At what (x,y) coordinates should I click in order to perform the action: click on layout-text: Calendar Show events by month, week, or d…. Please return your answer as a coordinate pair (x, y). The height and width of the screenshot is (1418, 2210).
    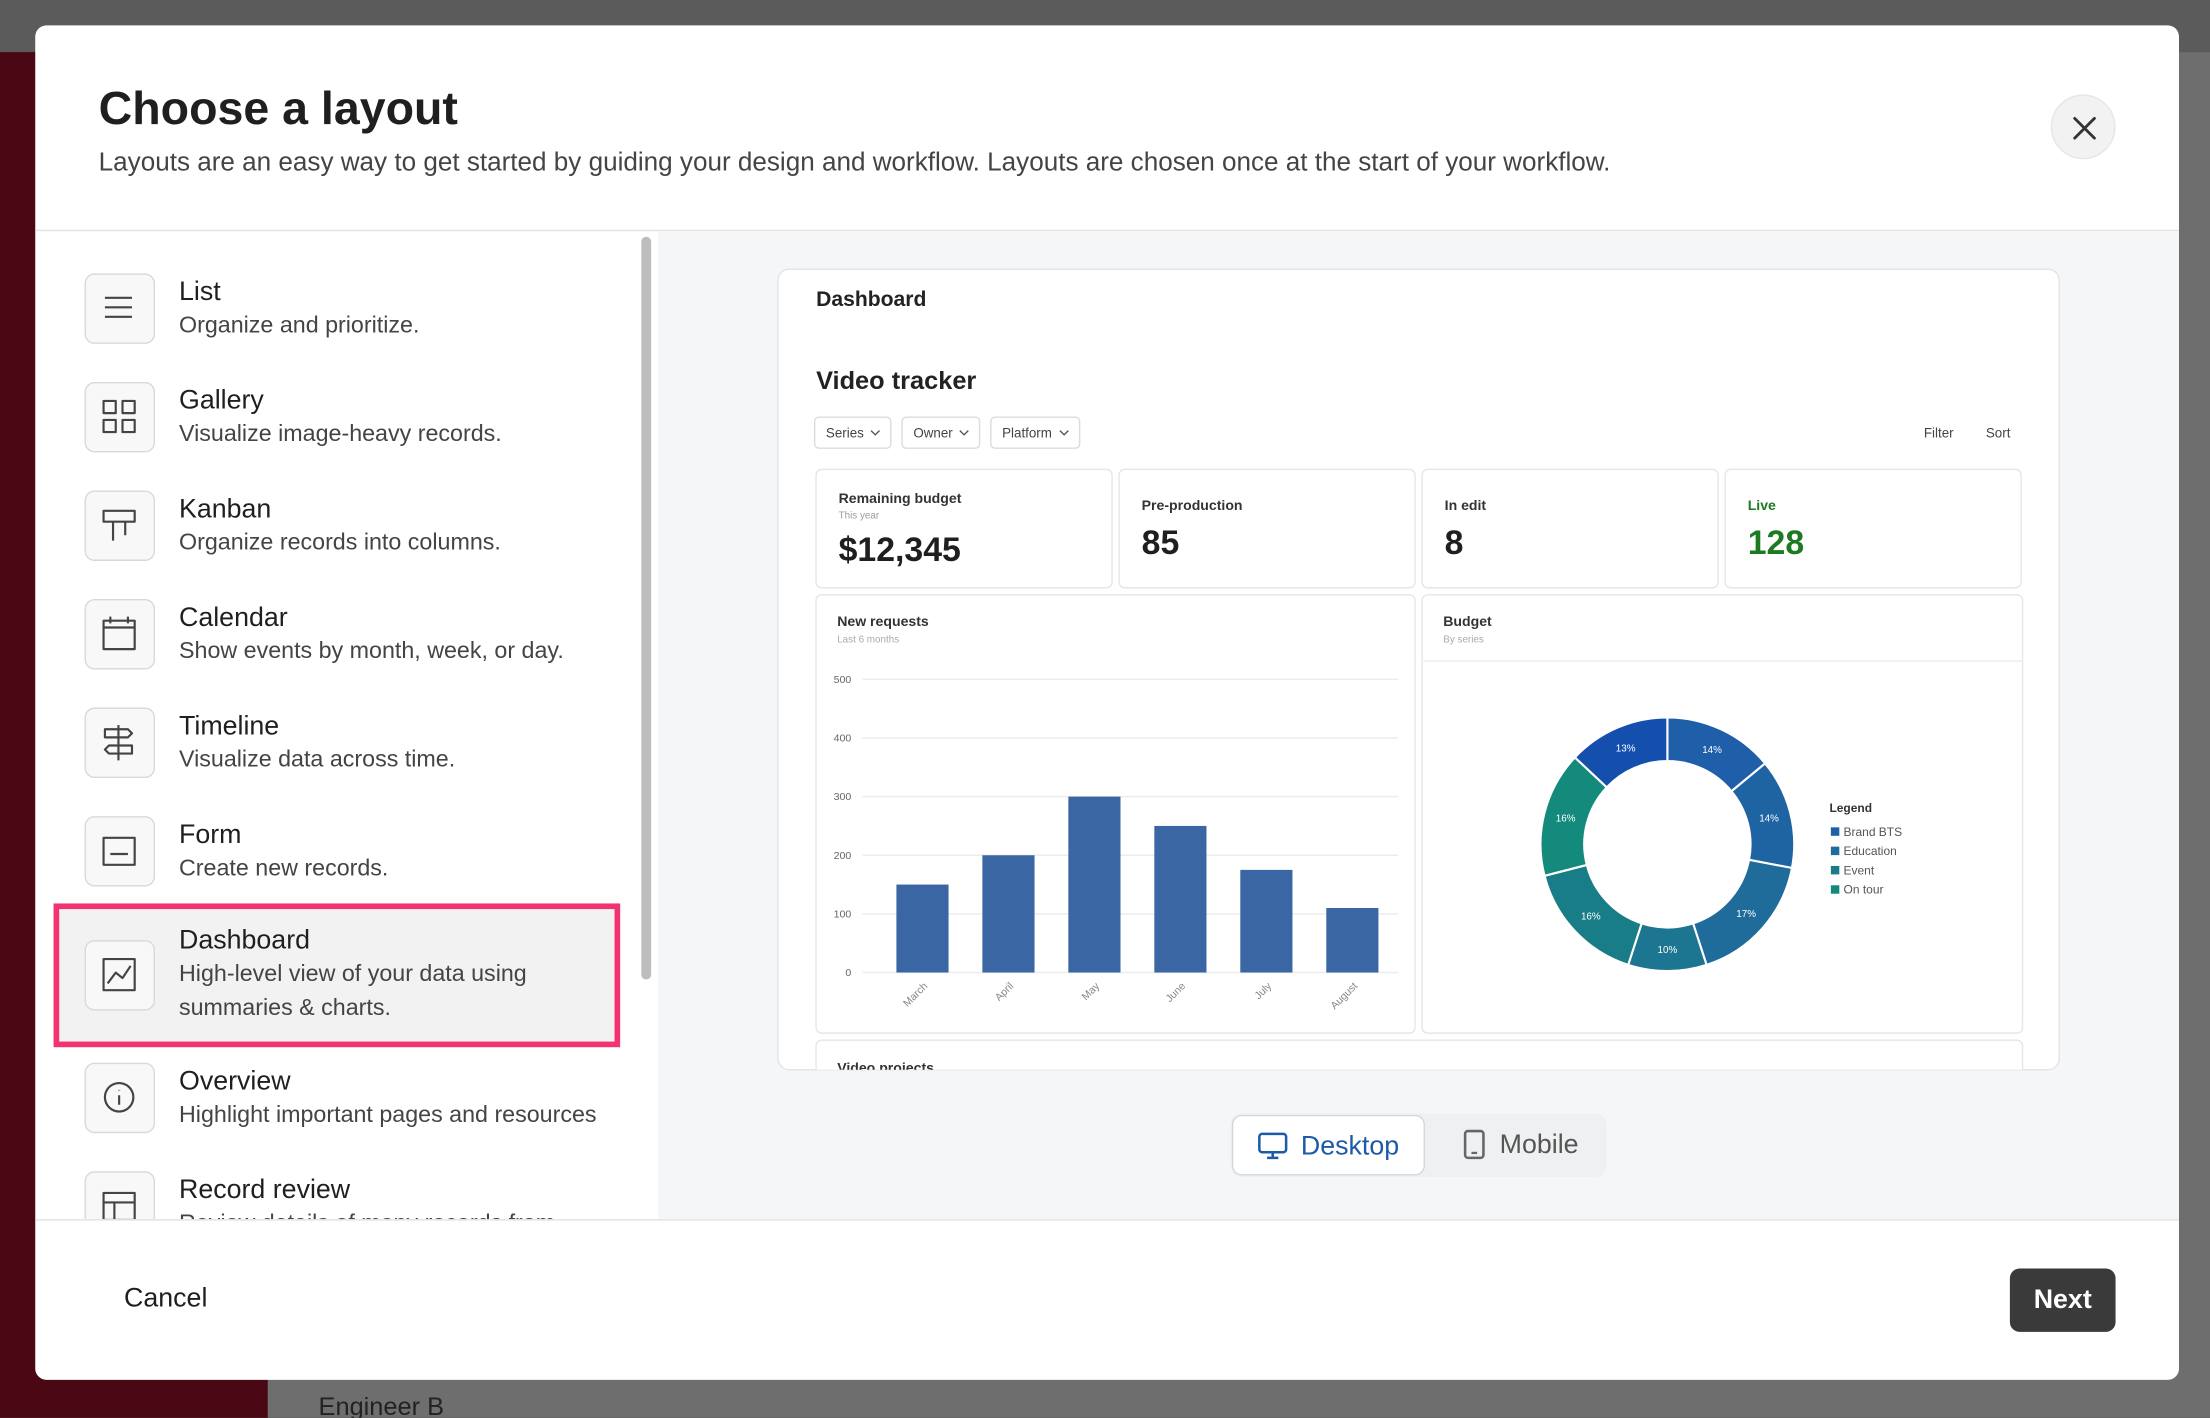
    Looking at the image, I should click on (371, 634).